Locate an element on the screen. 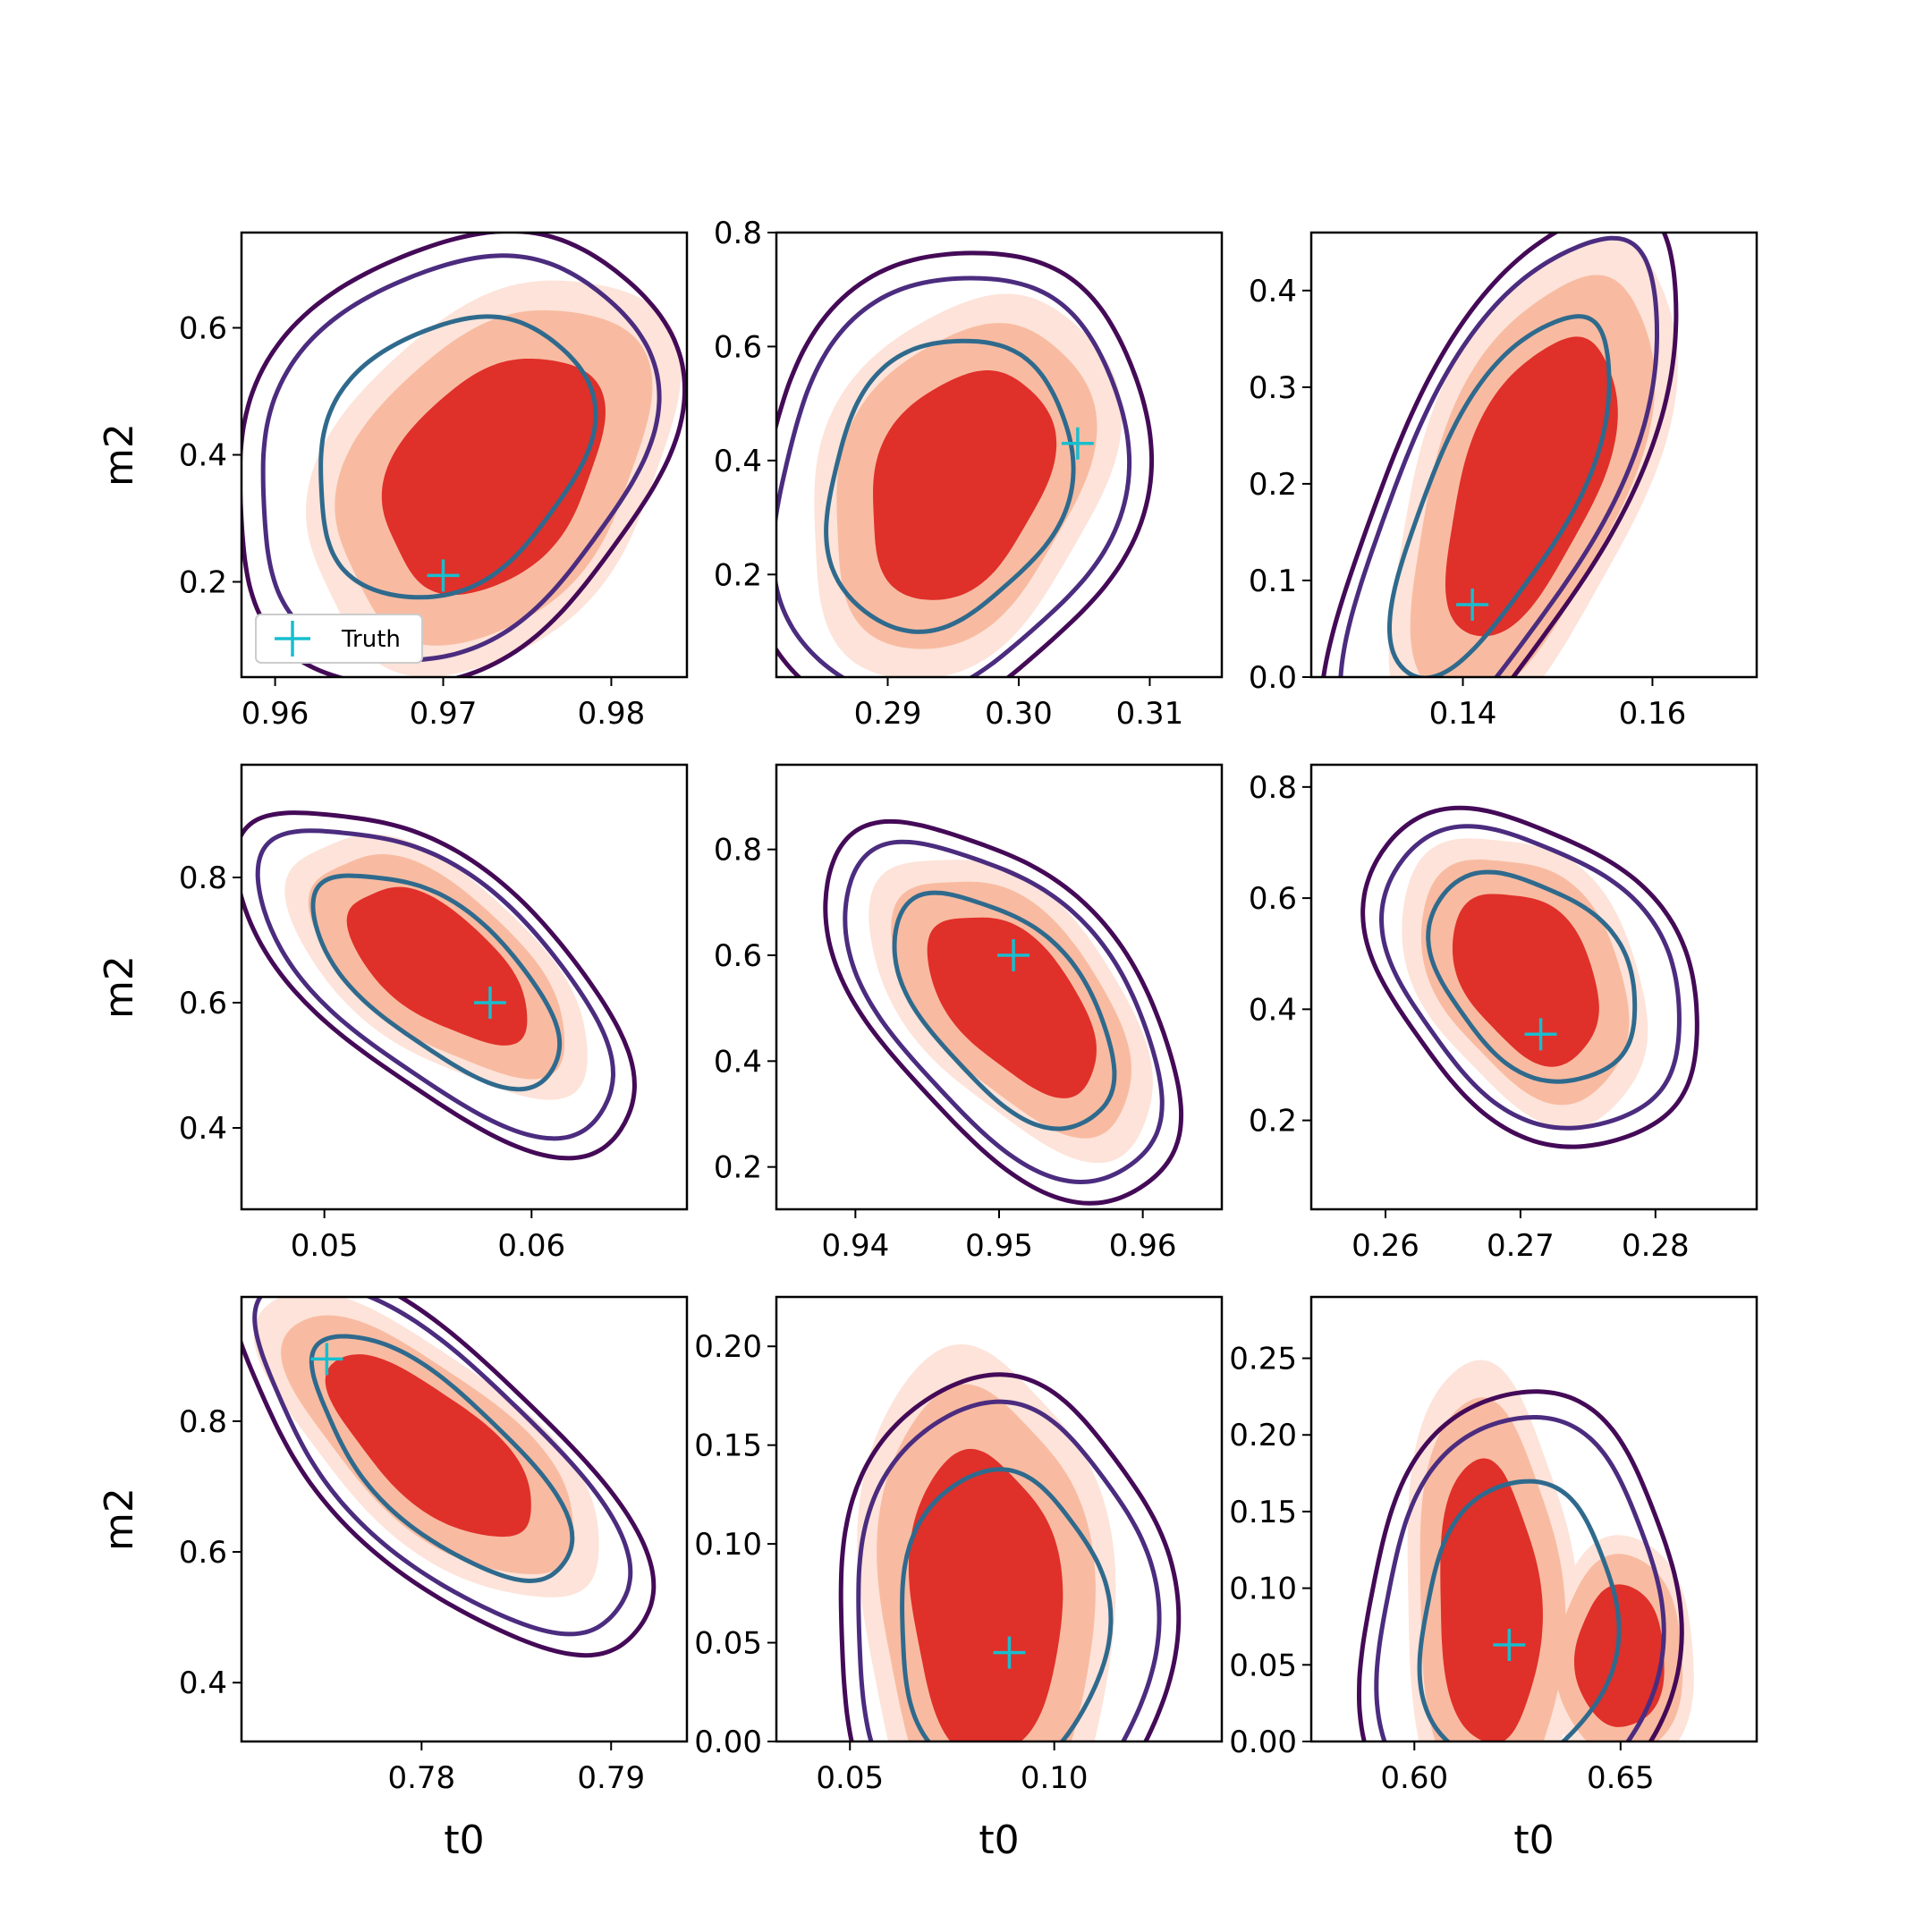 This screenshot has height=1932, width=1932. x-tick-label: 0.28 is located at coordinates (1656, 1246).